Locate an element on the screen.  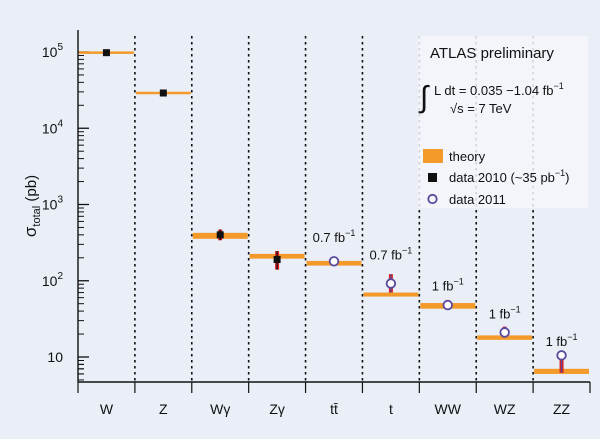
x-category-label: W is located at coordinates (107, 409).